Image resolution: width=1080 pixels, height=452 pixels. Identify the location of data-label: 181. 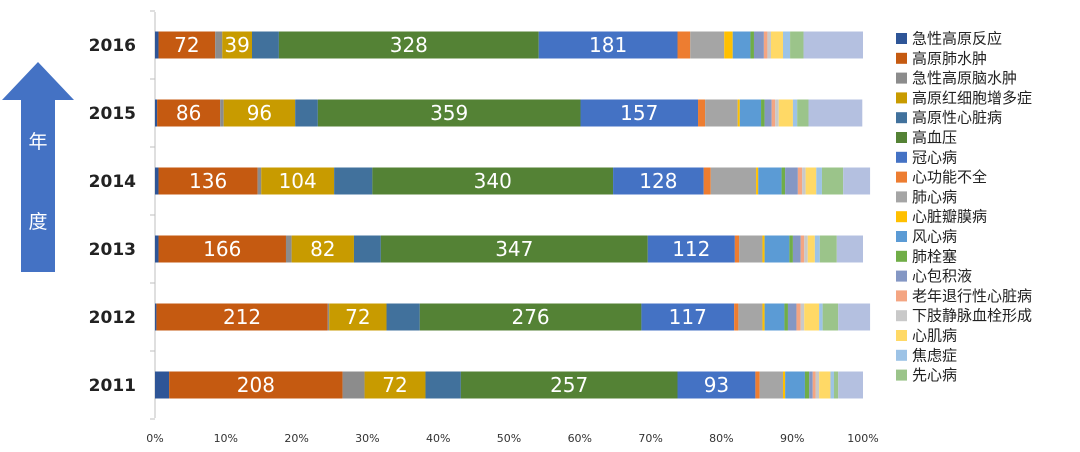
(608, 45).